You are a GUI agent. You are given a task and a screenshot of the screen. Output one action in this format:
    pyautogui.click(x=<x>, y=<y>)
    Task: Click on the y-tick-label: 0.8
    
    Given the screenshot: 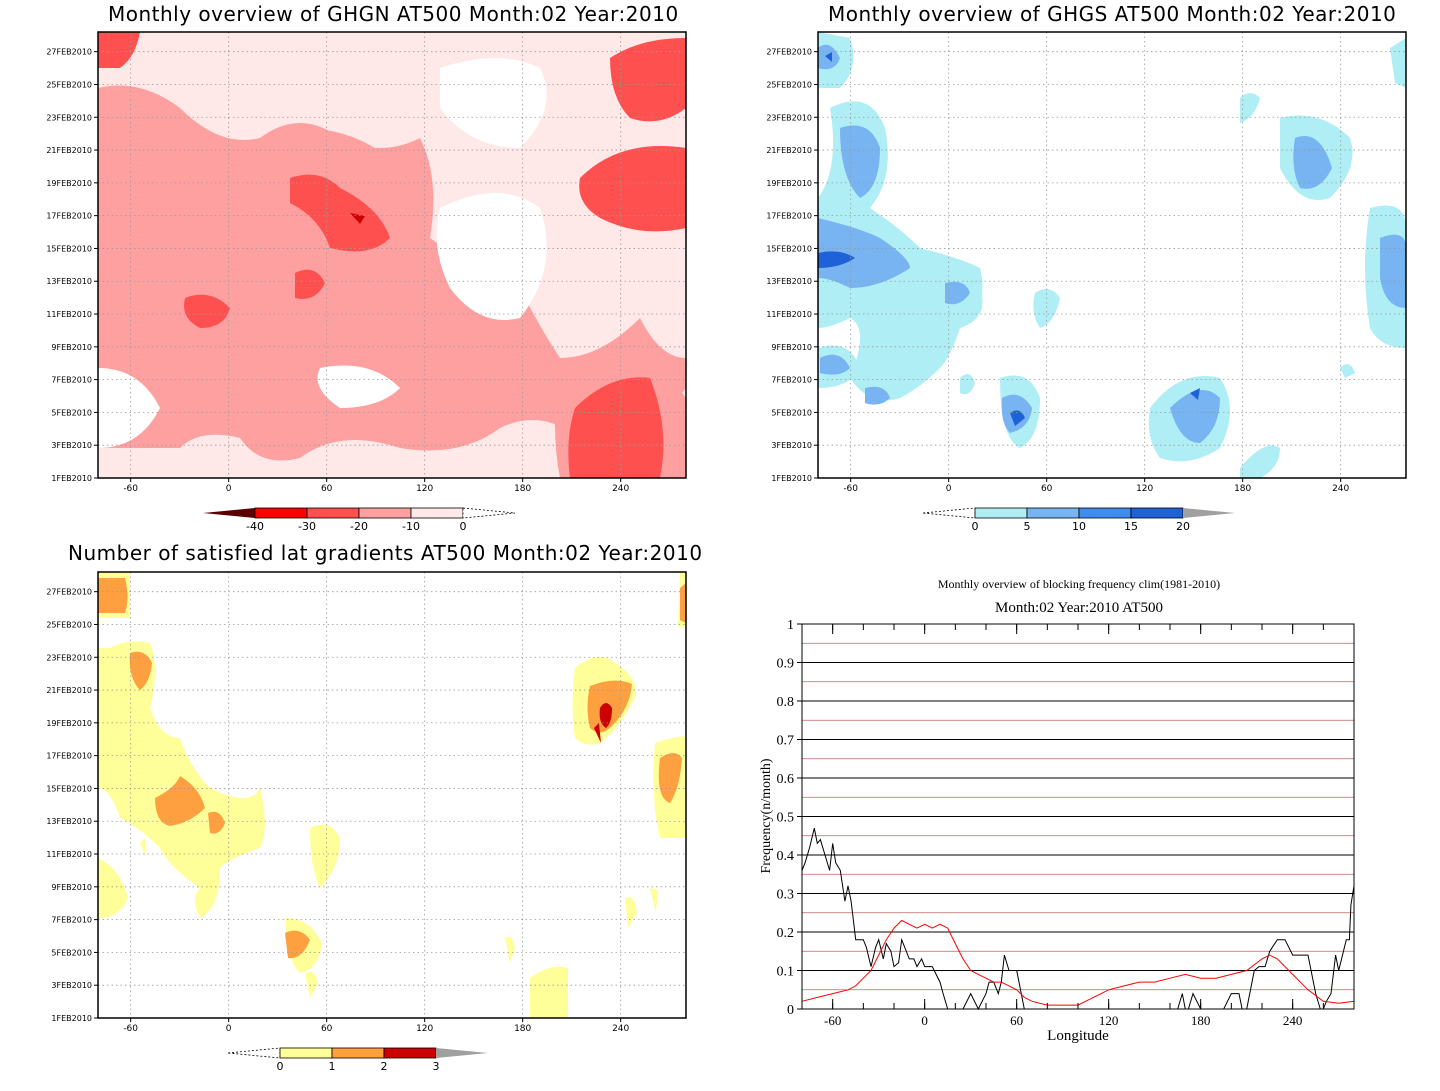 What is the action you would take?
    pyautogui.click(x=786, y=702)
    